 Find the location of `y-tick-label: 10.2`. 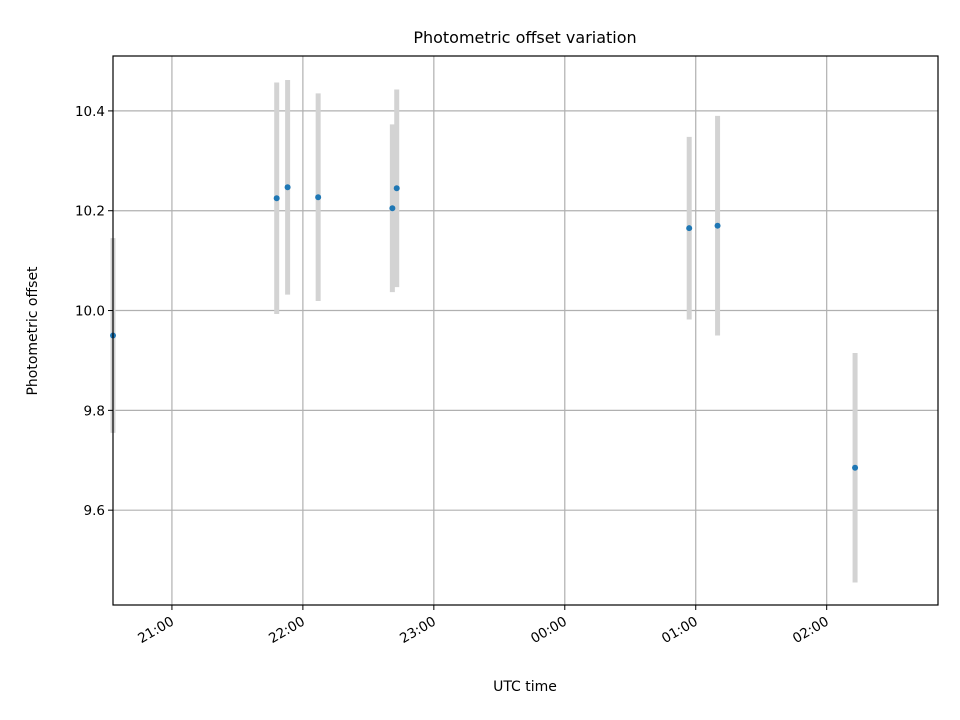

y-tick-label: 10.2 is located at coordinates (90, 212).